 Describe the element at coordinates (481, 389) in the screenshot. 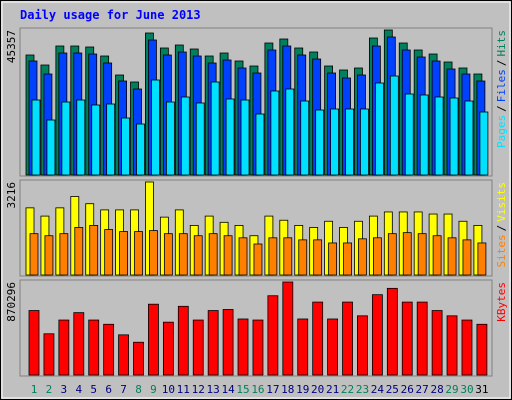

I see `x-tick-label: 31` at that location.